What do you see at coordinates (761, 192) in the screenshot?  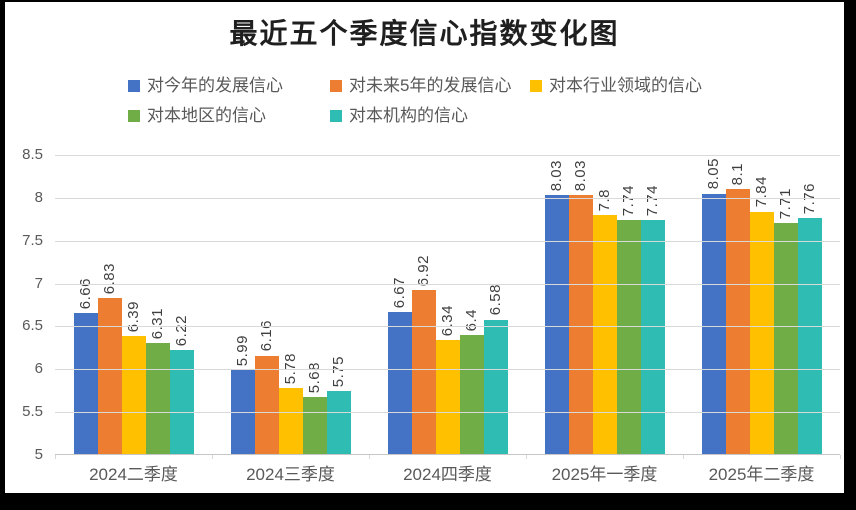 I see `bar-value-label: 7.84` at bounding box center [761, 192].